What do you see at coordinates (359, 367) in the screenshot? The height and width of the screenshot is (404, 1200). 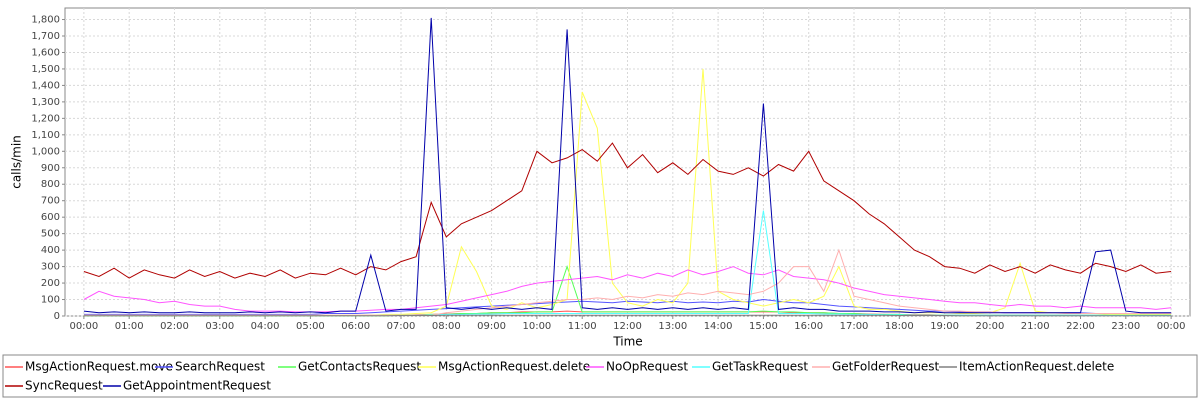 I see `legend-label: GetContactsRequest` at bounding box center [359, 367].